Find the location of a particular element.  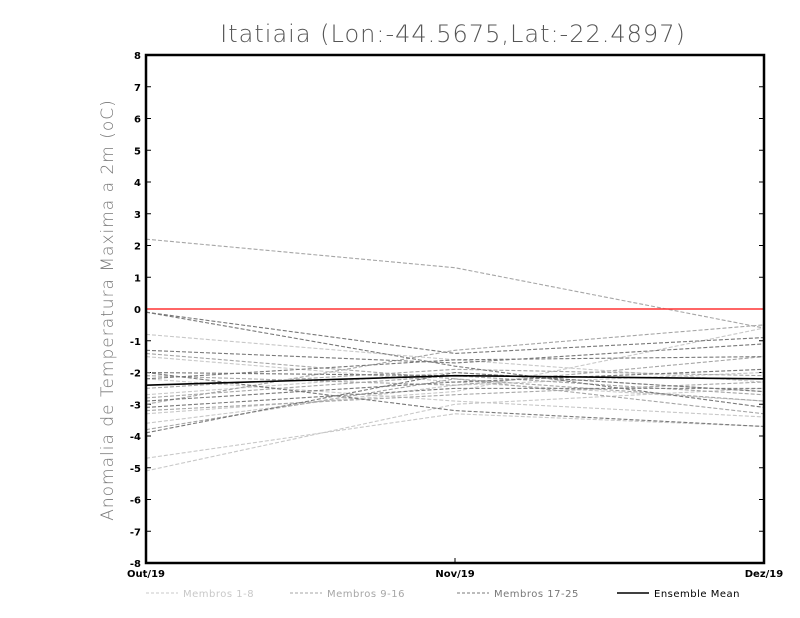

legend-label: Membros 9-16 is located at coordinates (366, 594).